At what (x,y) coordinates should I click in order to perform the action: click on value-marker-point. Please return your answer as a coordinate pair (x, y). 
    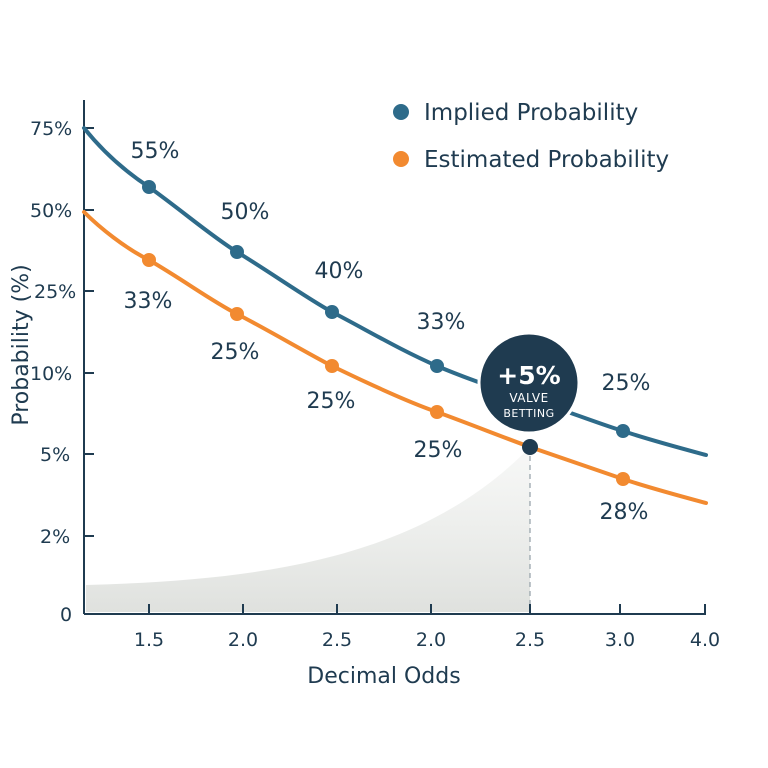
    Looking at the image, I should click on (530, 447).